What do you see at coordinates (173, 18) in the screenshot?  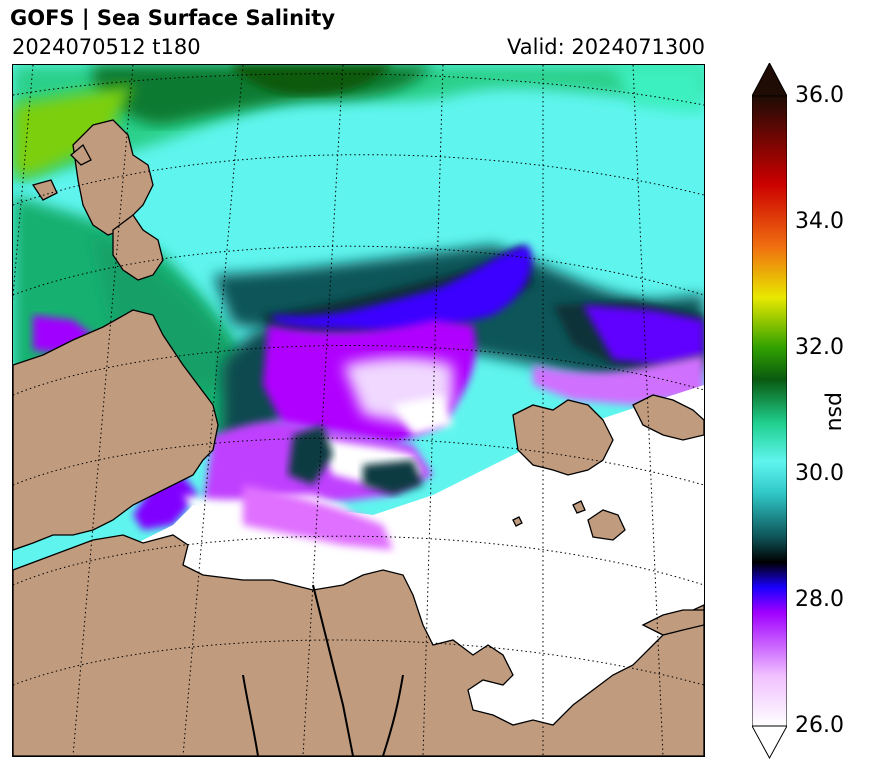 I see `plot-title: GOFS | Sea Surface Salinity` at bounding box center [173, 18].